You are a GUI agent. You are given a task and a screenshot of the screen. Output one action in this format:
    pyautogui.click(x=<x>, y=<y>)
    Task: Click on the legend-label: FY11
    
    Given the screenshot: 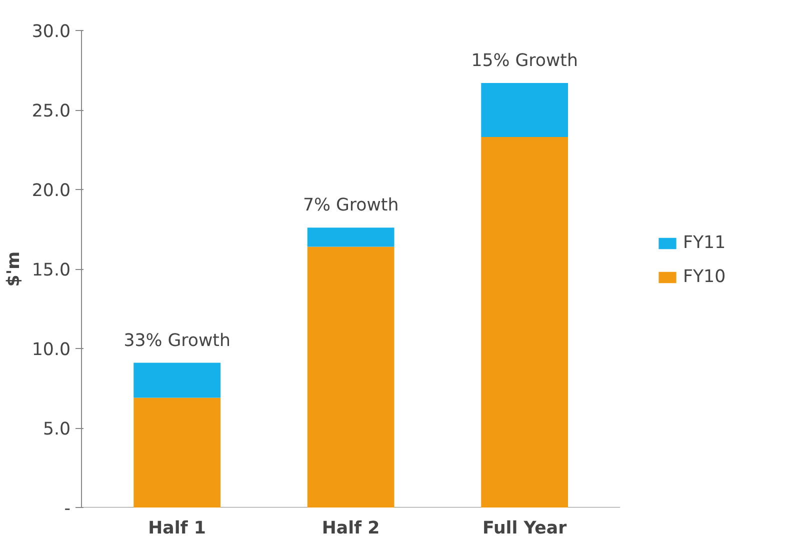 What is the action you would take?
    pyautogui.click(x=704, y=243)
    